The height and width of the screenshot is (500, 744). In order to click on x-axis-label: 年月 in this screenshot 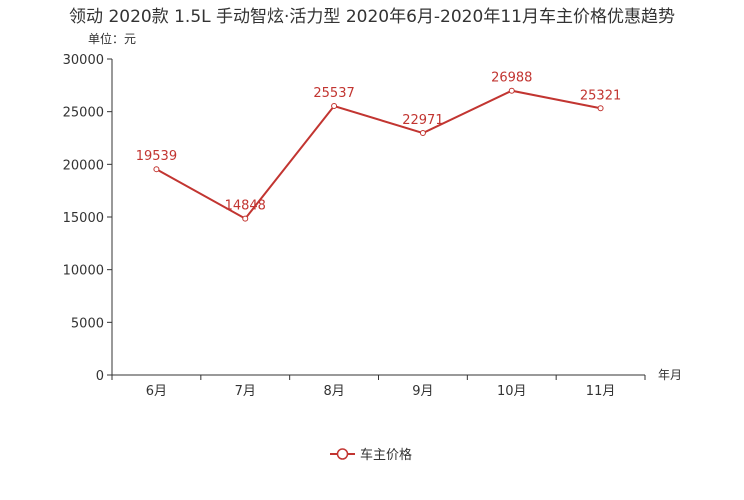, I will do `click(670, 375)`.